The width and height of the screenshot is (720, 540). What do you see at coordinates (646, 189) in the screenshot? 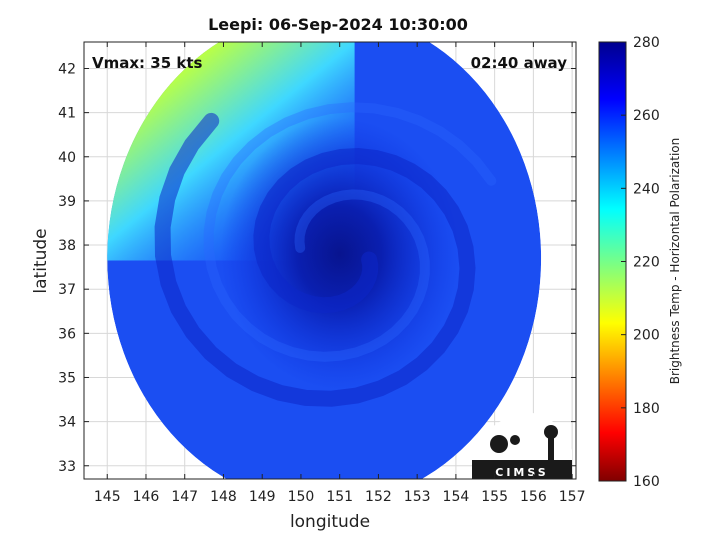
I see `colorbar-tick-label: 240` at bounding box center [646, 189].